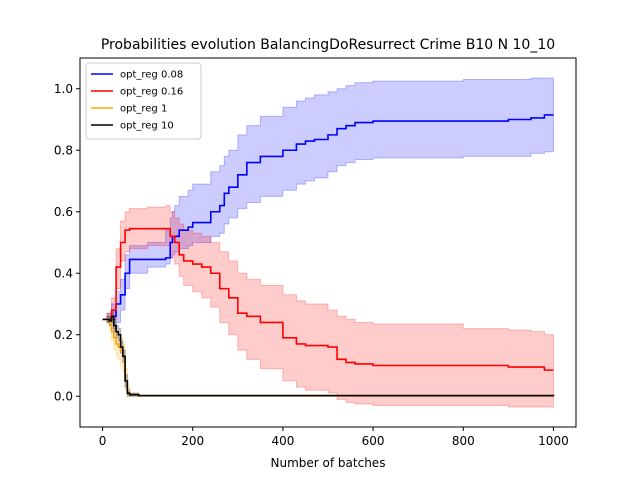 This screenshot has width=640, height=480. Describe the element at coordinates (103, 441) in the screenshot. I see `x-tick-label: 0` at that location.